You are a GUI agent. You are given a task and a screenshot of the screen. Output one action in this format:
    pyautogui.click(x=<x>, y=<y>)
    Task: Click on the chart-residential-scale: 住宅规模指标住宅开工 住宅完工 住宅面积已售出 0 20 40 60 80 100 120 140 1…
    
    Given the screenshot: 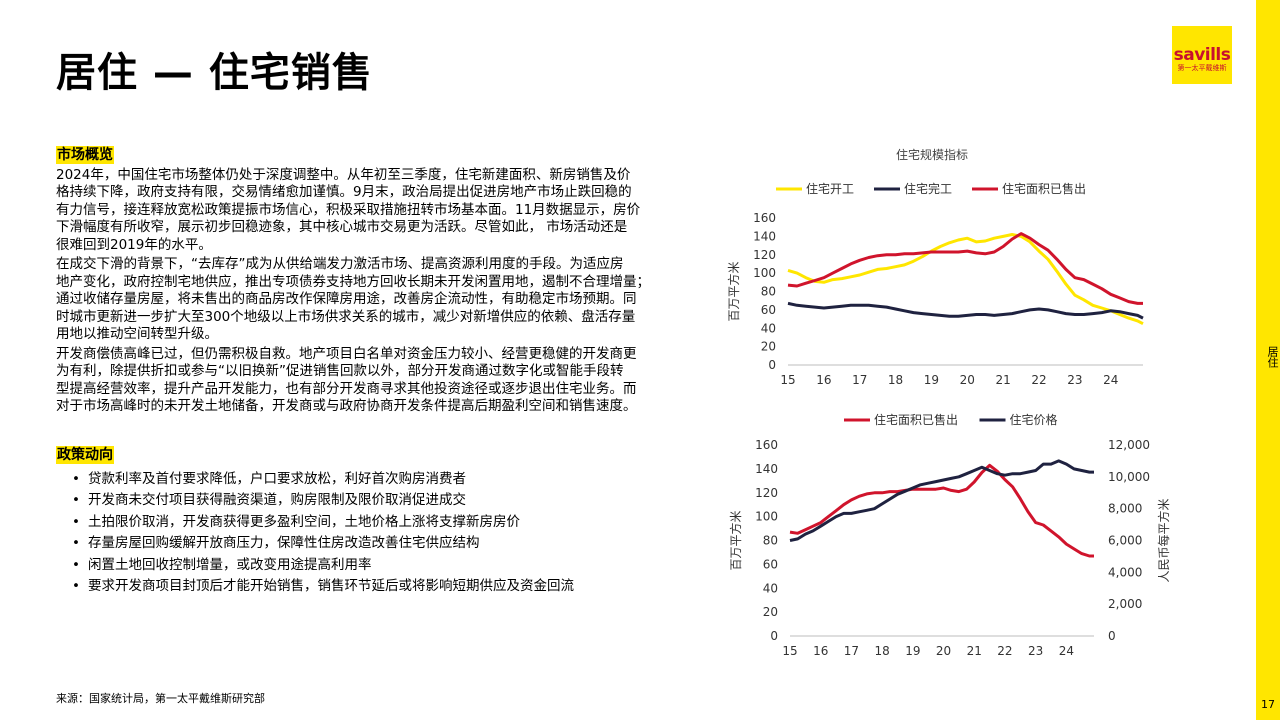 What is the action you would take?
    pyautogui.click(x=940, y=265)
    